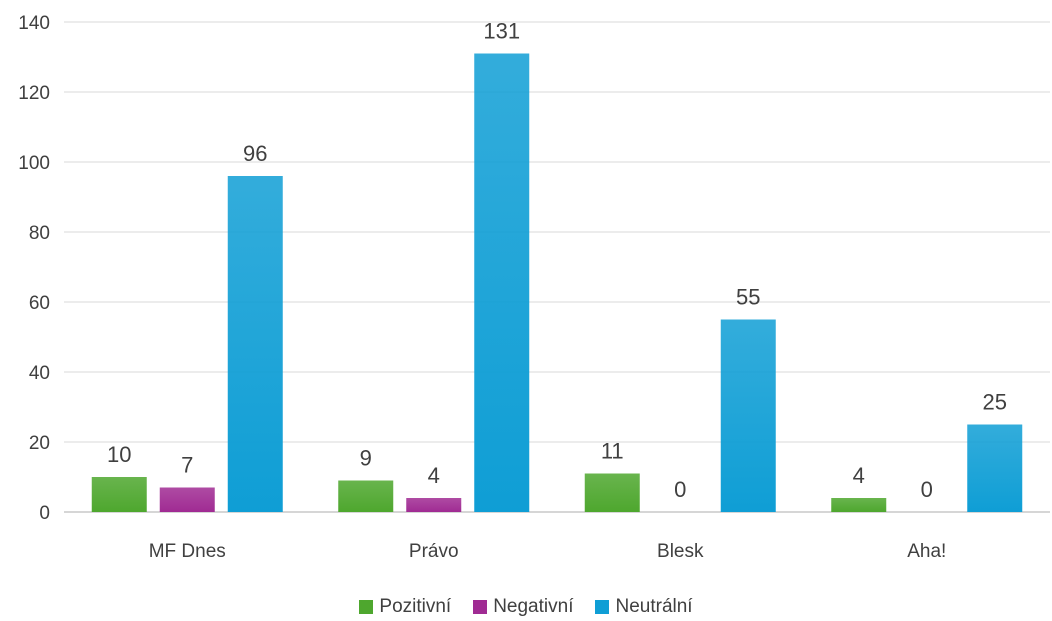 The height and width of the screenshot is (621, 1052). I want to click on y-tick-label: 100, so click(34, 163).